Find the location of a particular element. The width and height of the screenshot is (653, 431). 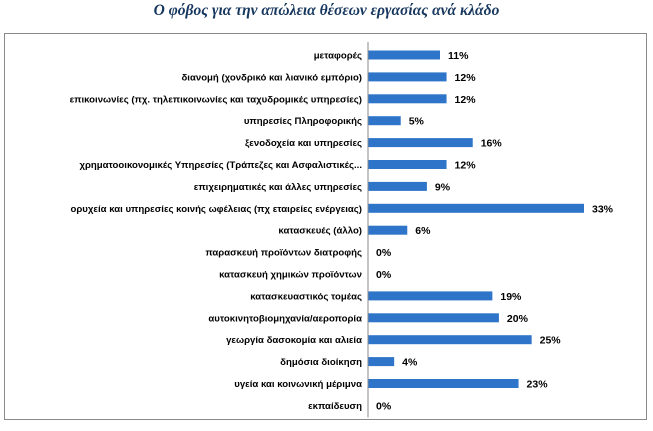

category-label: κατασκευή χημικών προϊόντων is located at coordinates (290, 275).